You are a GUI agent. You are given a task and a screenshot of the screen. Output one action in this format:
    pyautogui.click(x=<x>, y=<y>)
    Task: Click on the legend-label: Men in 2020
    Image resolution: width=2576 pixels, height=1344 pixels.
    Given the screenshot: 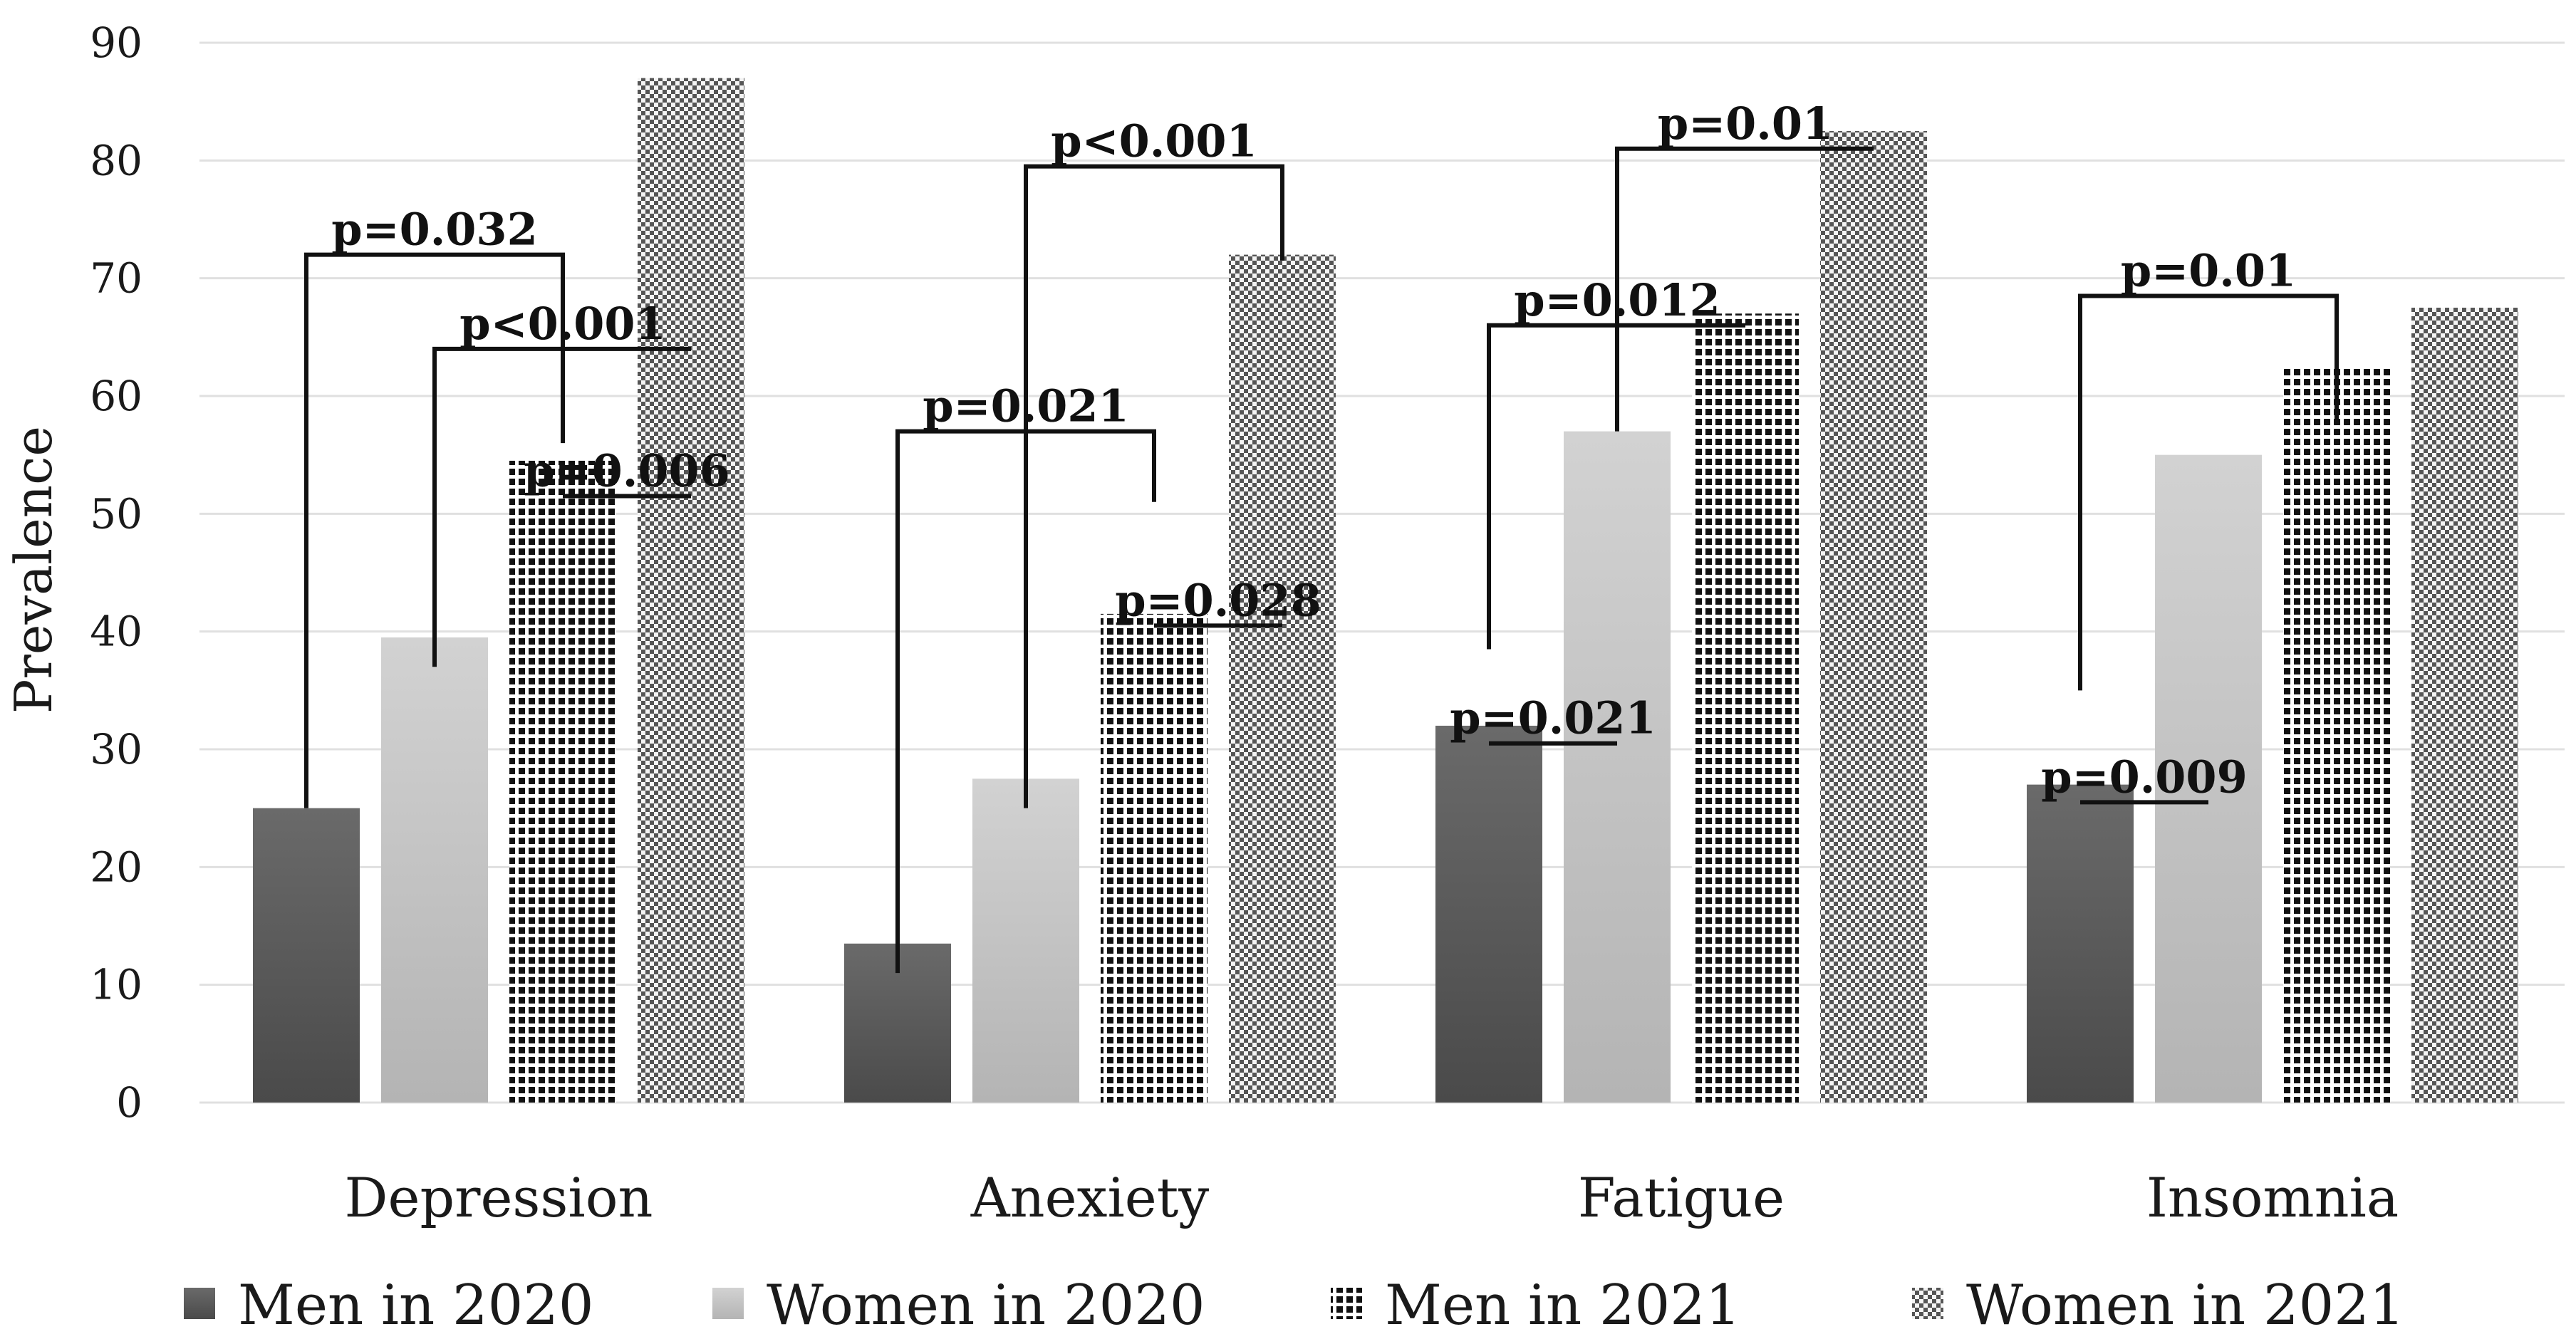 What is the action you would take?
    pyautogui.click(x=416, y=1305)
    